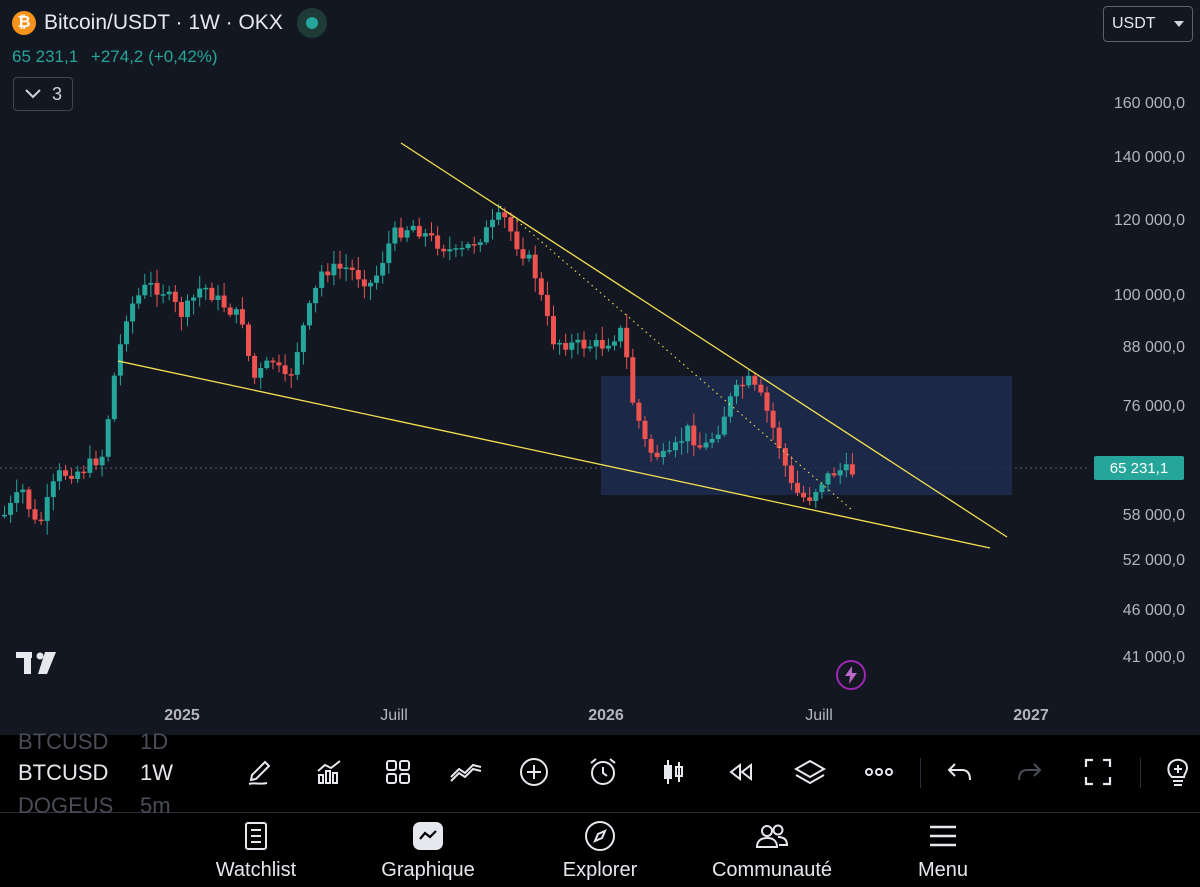  What do you see at coordinates (154, 56) in the screenshot?
I see `price-change: +274,2 (+0,42%)` at bounding box center [154, 56].